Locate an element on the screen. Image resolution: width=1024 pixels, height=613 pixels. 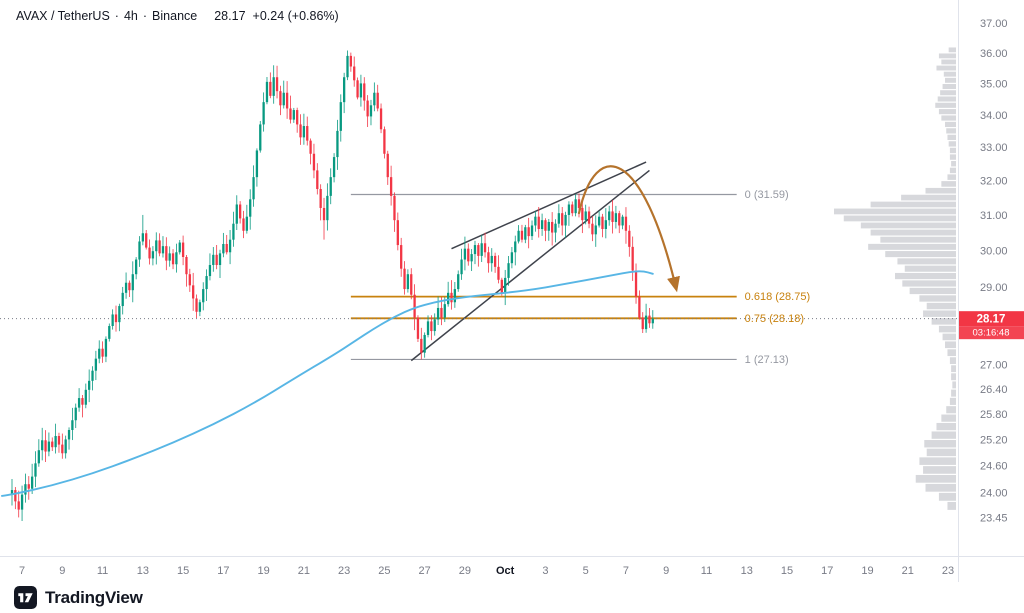
price-tick-label: 29.00 is located at coordinates (994, 288).